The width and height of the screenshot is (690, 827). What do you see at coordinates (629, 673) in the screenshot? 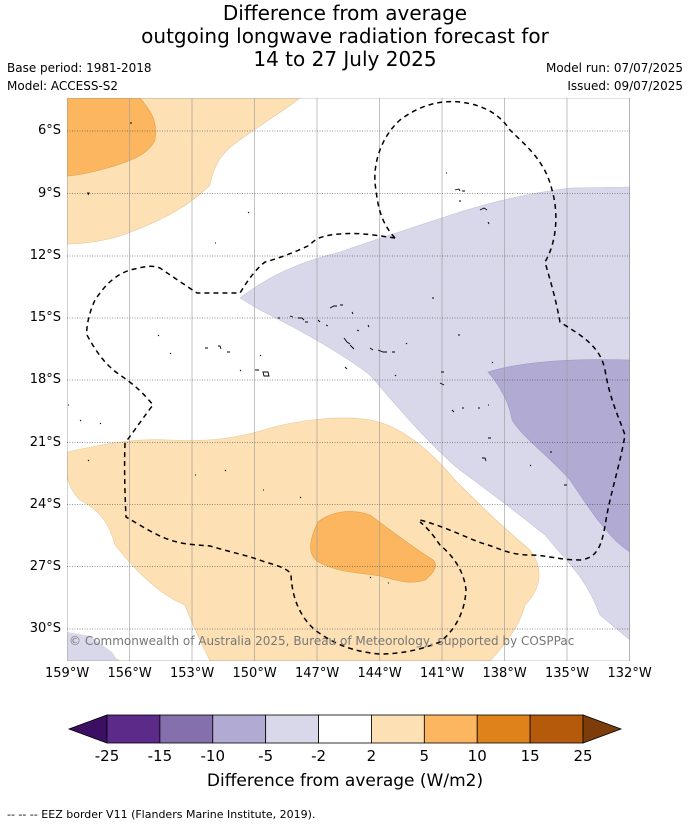
I see `lon-label: 132°W` at bounding box center [629, 673].